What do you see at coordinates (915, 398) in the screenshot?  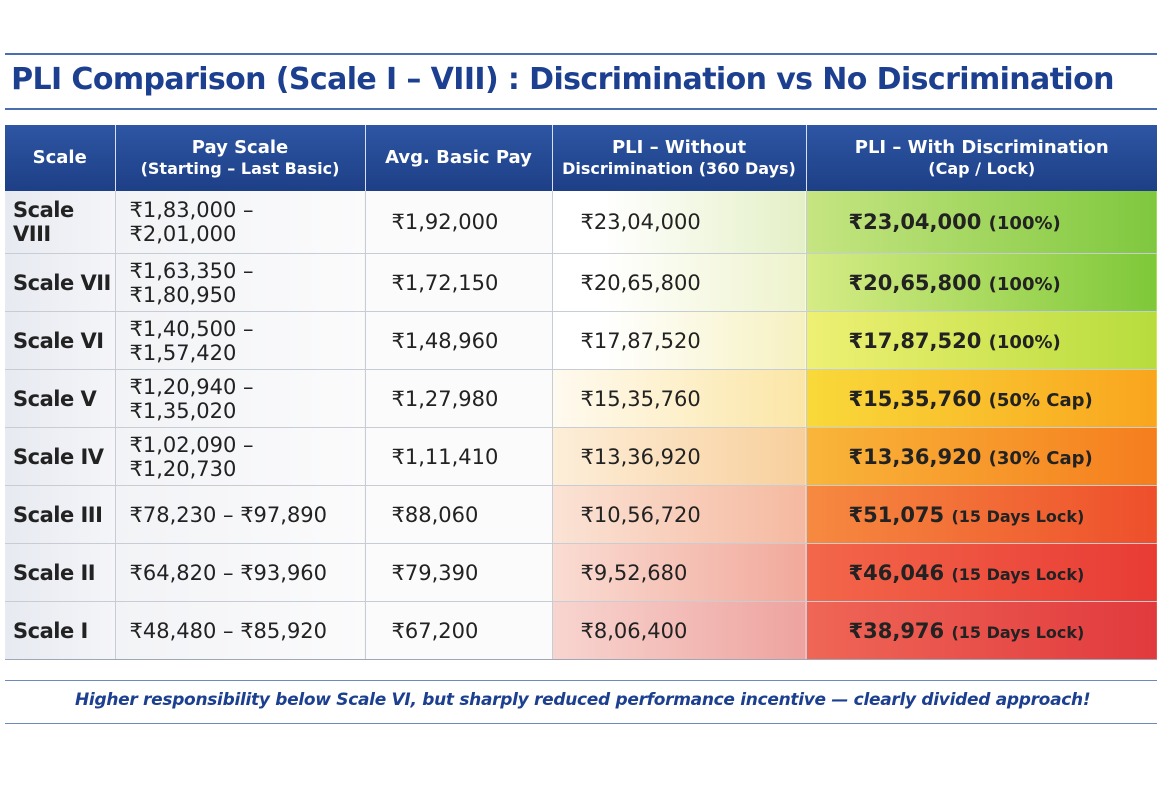 I see `pli-with-value: ₹15,35,760` at bounding box center [915, 398].